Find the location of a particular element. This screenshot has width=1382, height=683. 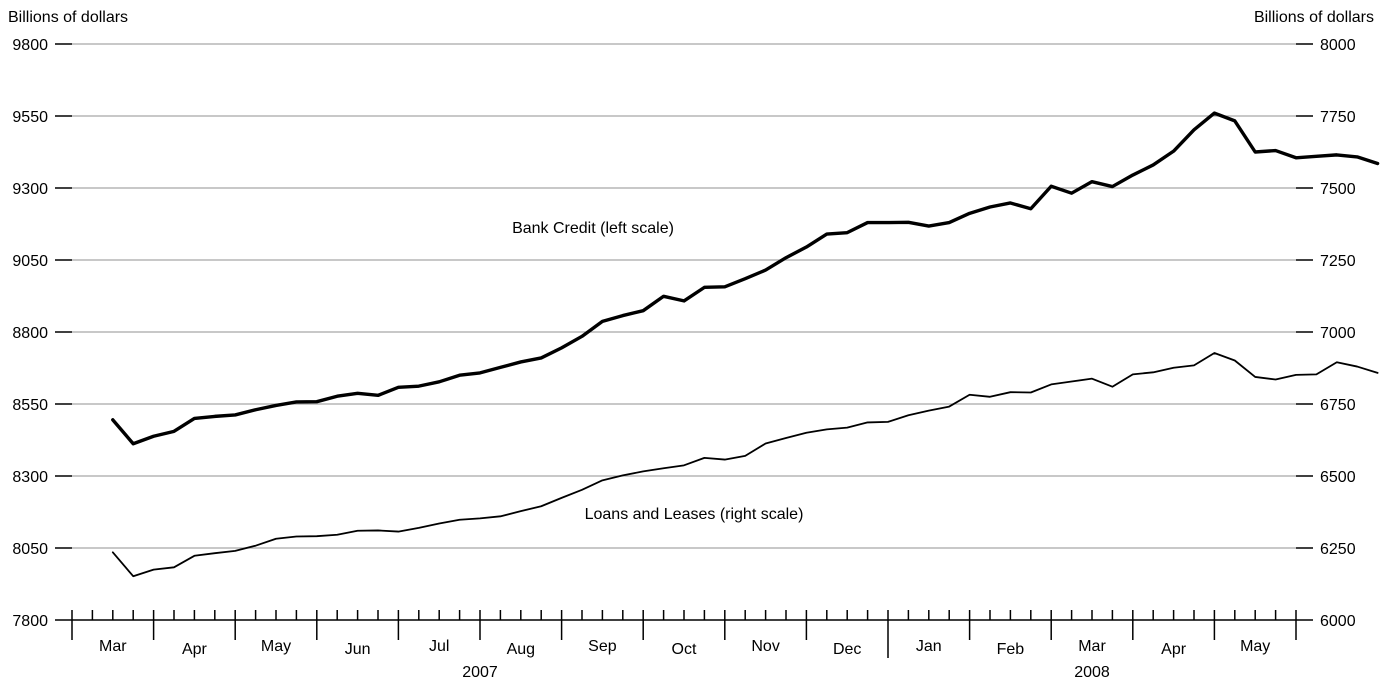

loans-leases-annotation: Loans and Leases (right scale) is located at coordinates (694, 514).